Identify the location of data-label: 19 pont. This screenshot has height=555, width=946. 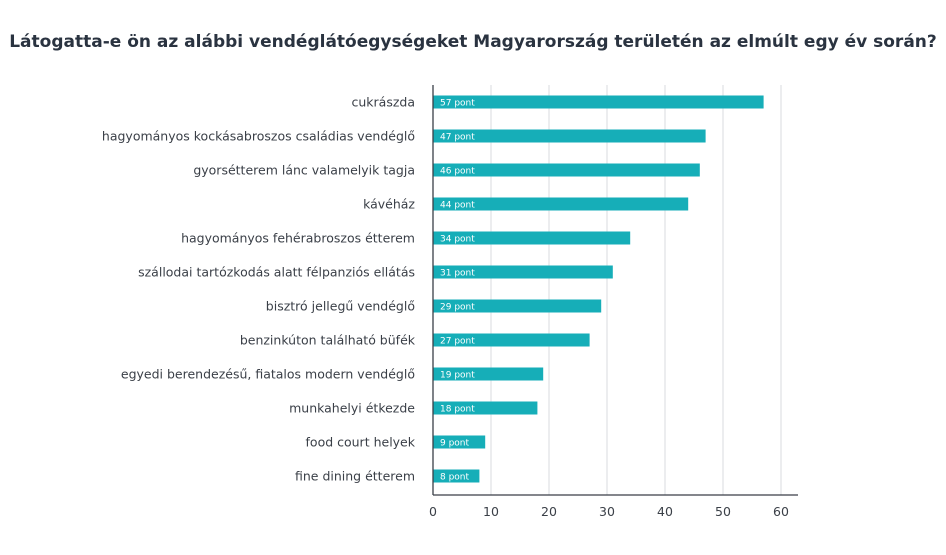
(457, 375).